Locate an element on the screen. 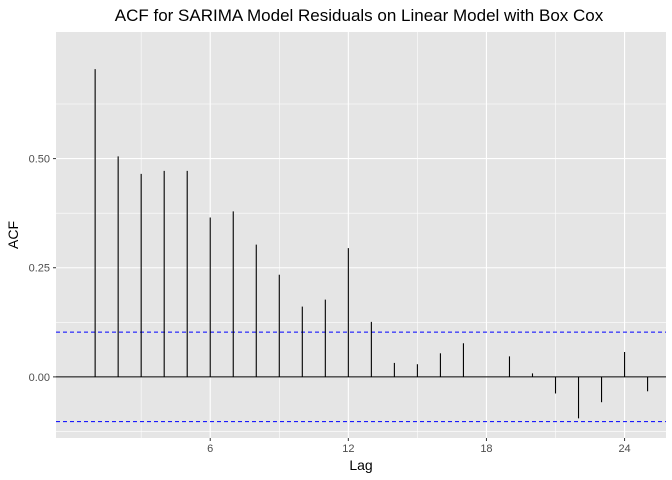 The image size is (672, 480). x-tick-label: 18 is located at coordinates (486, 449).